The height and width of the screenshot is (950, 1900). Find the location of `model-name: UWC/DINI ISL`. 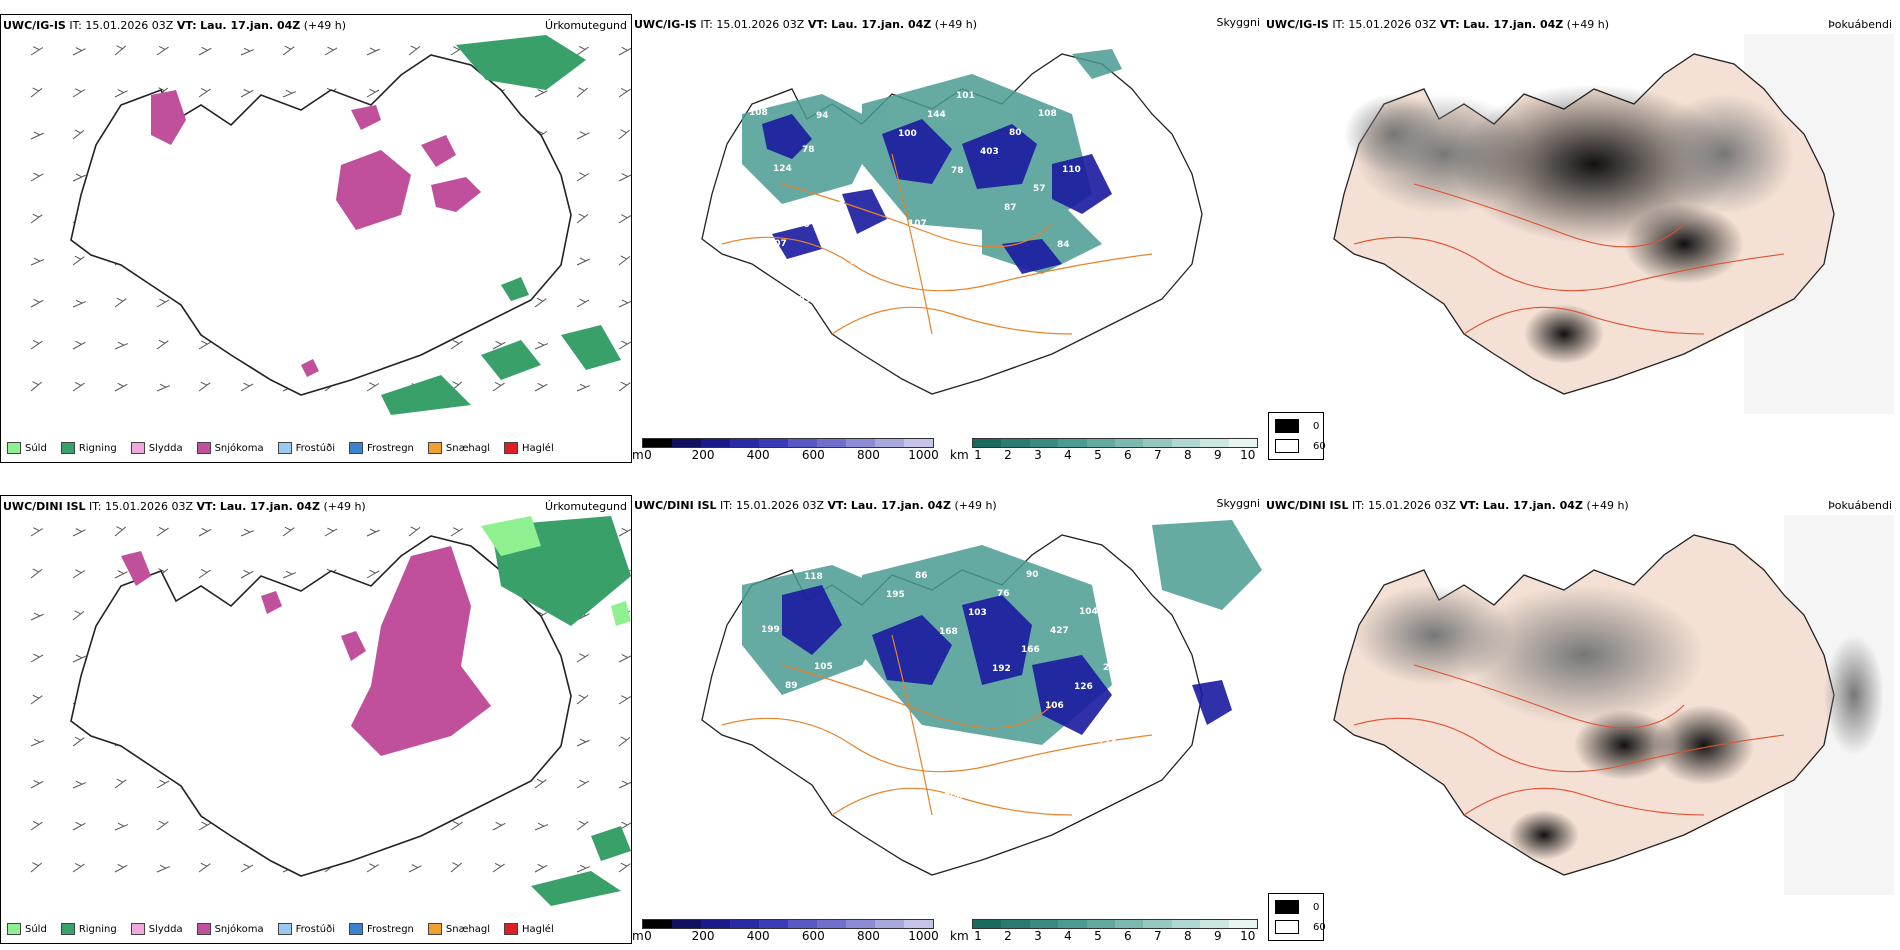

model-name: UWC/DINI ISL is located at coordinates (44, 506).